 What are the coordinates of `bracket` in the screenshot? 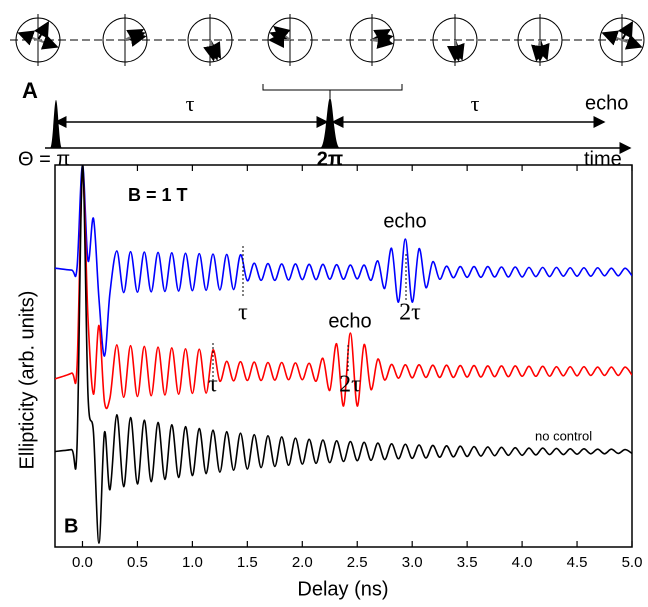 It's located at (332, 91).